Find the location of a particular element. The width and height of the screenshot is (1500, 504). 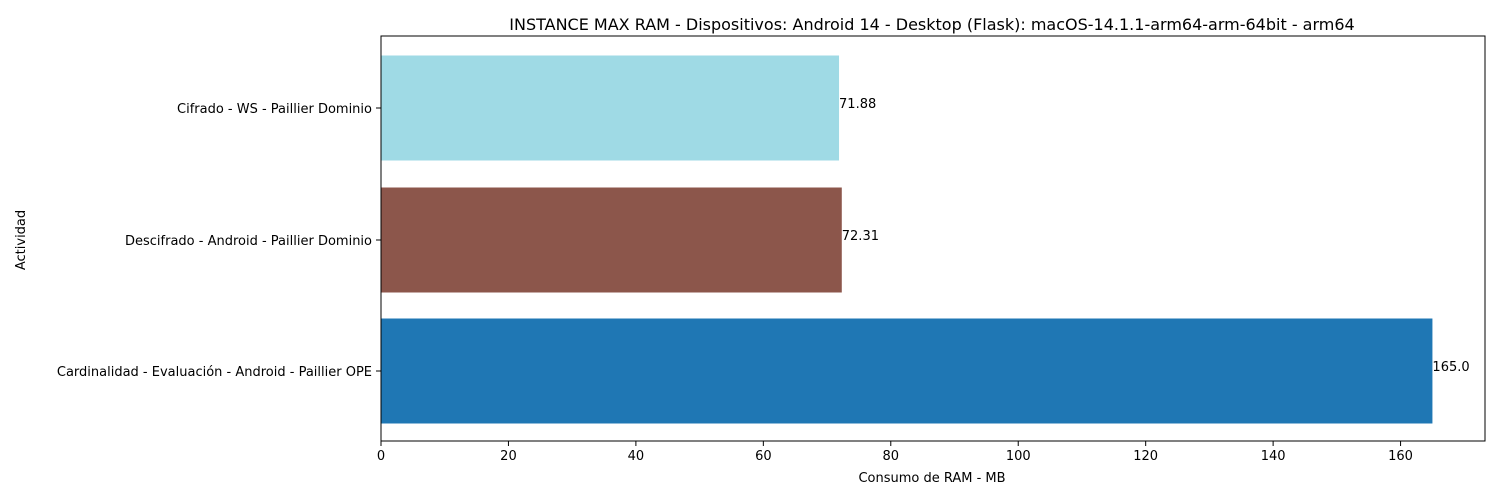

bar-value-label: 165.0 is located at coordinates (1450, 367).